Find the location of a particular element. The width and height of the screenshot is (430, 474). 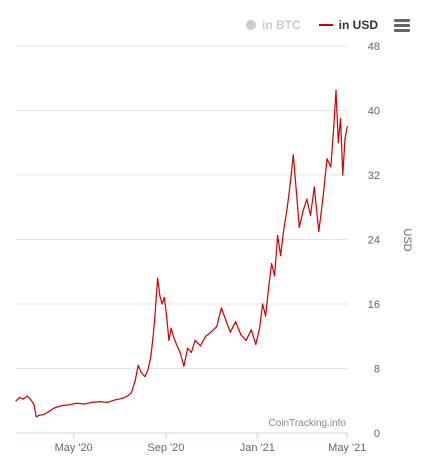

y-tick-label: 16 is located at coordinates (374, 305).